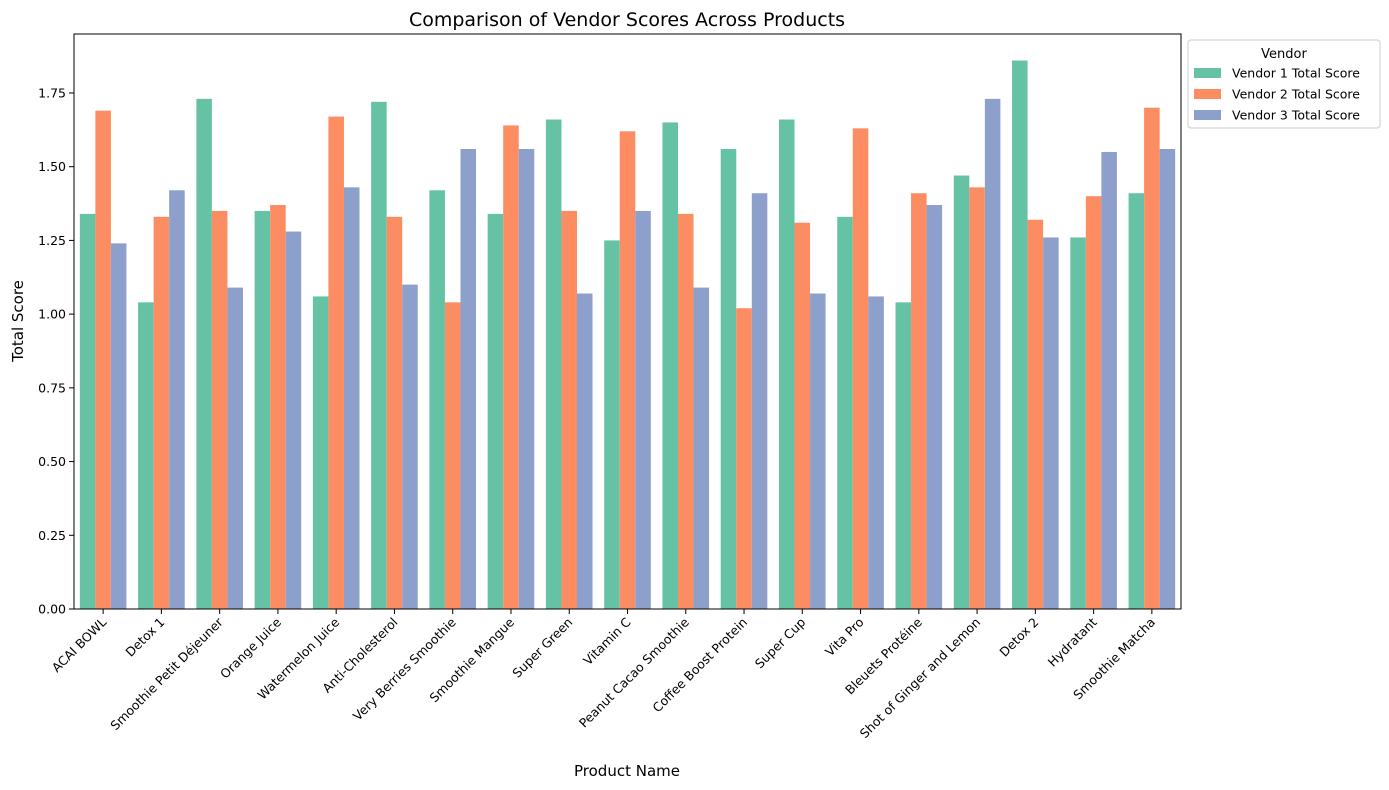 The width and height of the screenshot is (1389, 790). What do you see at coordinates (52, 387) in the screenshot?
I see `y-tick-label: 0.75` at bounding box center [52, 387].